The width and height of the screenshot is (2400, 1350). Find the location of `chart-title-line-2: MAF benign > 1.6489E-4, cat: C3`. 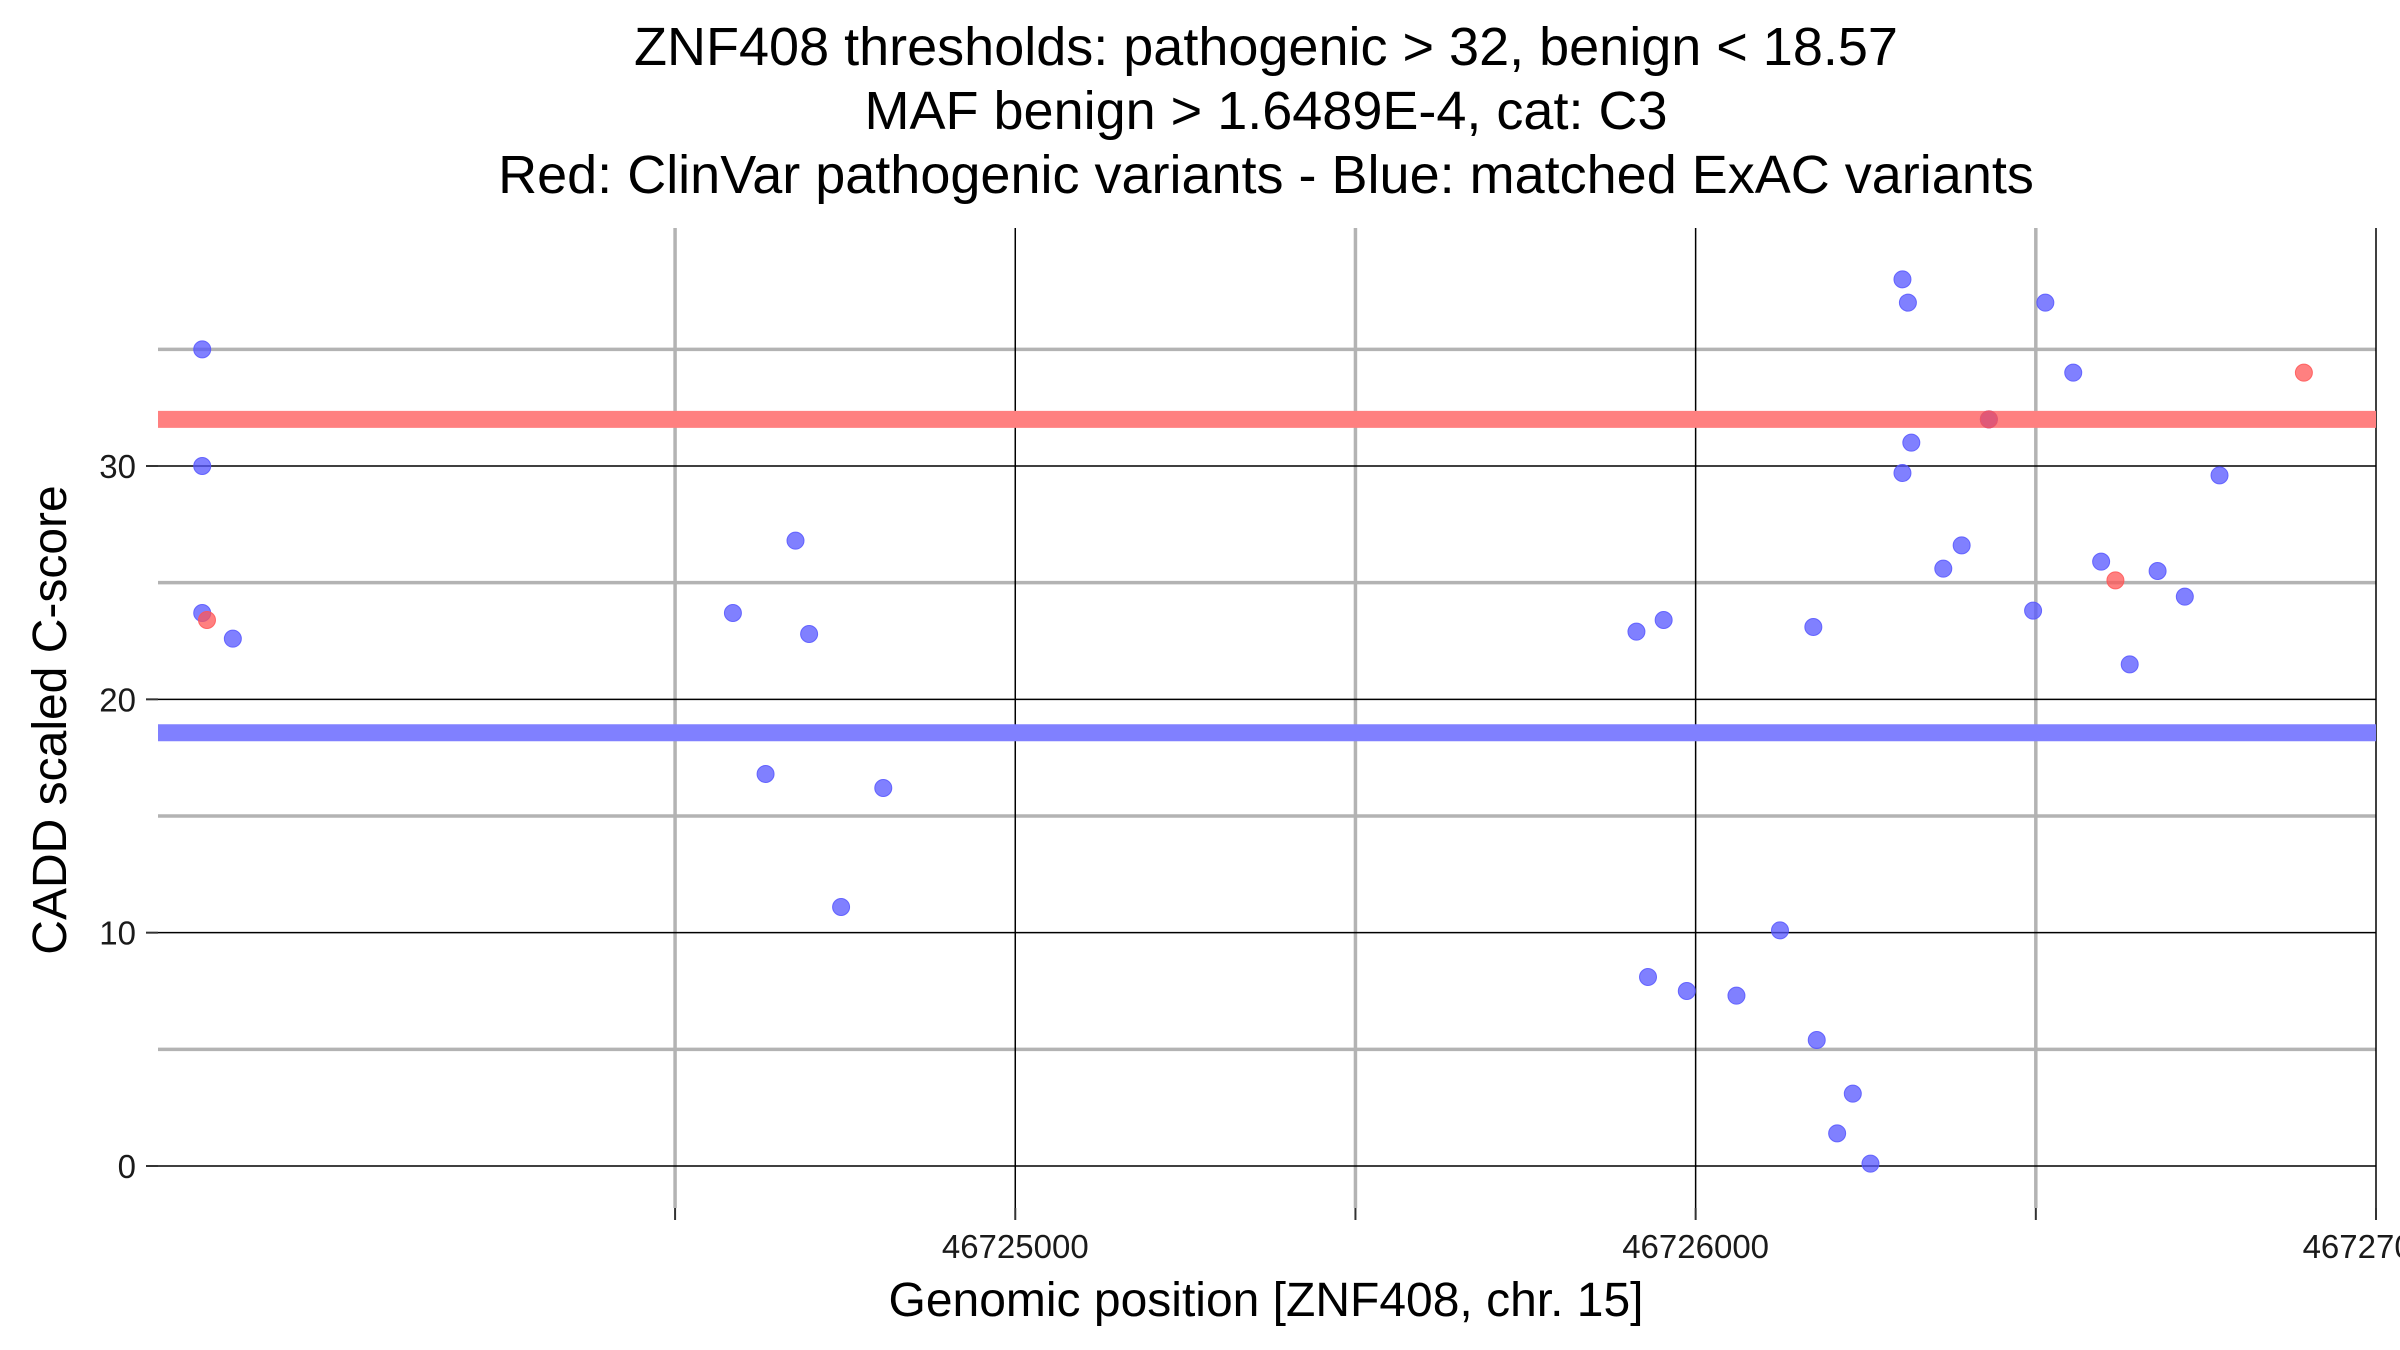

chart-title-line-2: MAF benign > 1.6489E-4, cat: C3 is located at coordinates (1266, 111).